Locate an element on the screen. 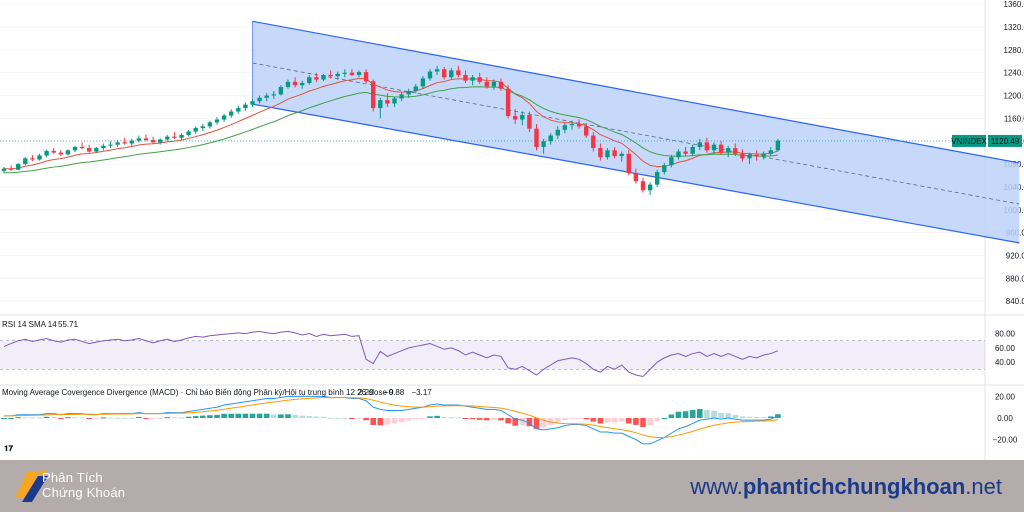 Image resolution: width=1024 pixels, height=512 pixels. last-price-label: 1120.49 is located at coordinates (1005, 141).